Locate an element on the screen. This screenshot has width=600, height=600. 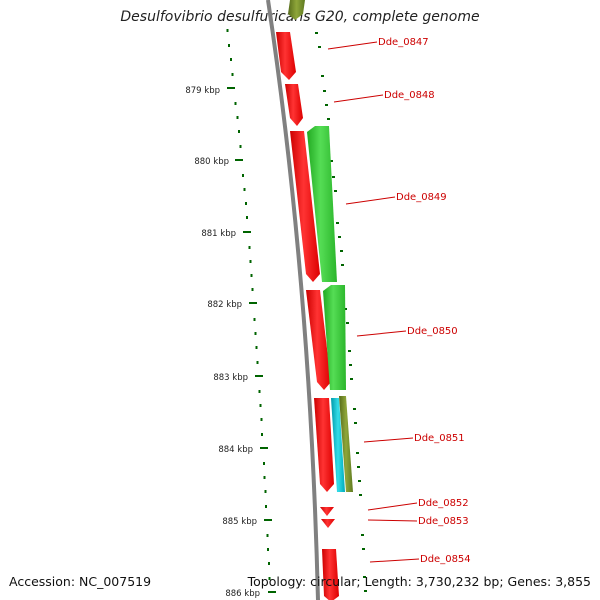
gene-label-dde-0851: Dde_0851 is located at coordinates (439, 438).